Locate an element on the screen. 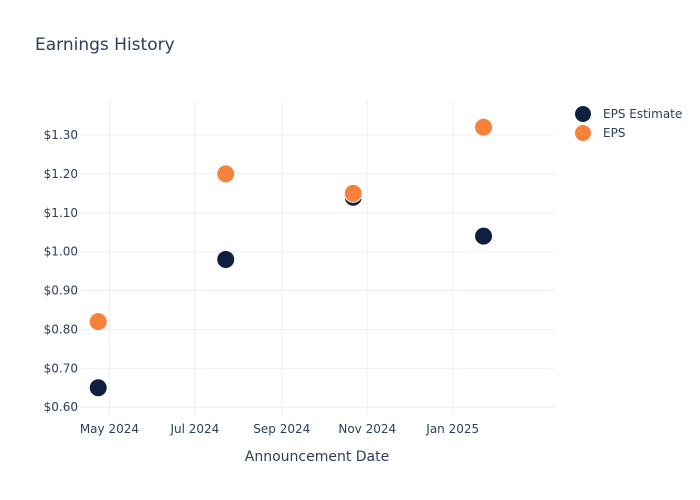  x-axis-tick-labels: May 2024 Jul 2024 Sep 2024 Nov 2024 Jan 2025 is located at coordinates (279, 429).